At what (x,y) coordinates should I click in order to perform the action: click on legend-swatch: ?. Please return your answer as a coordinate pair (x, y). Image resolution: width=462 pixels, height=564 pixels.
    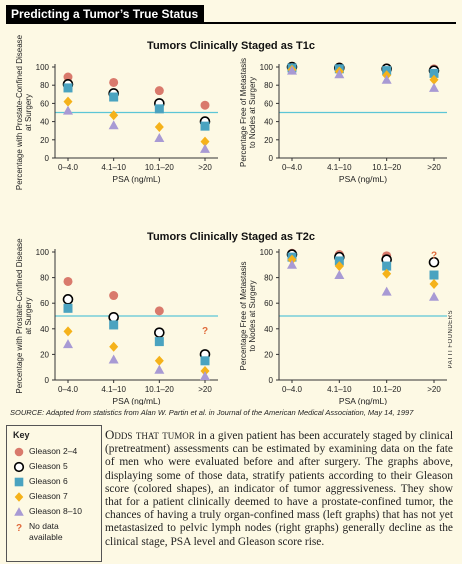
    Looking at the image, I should click on (19, 528).